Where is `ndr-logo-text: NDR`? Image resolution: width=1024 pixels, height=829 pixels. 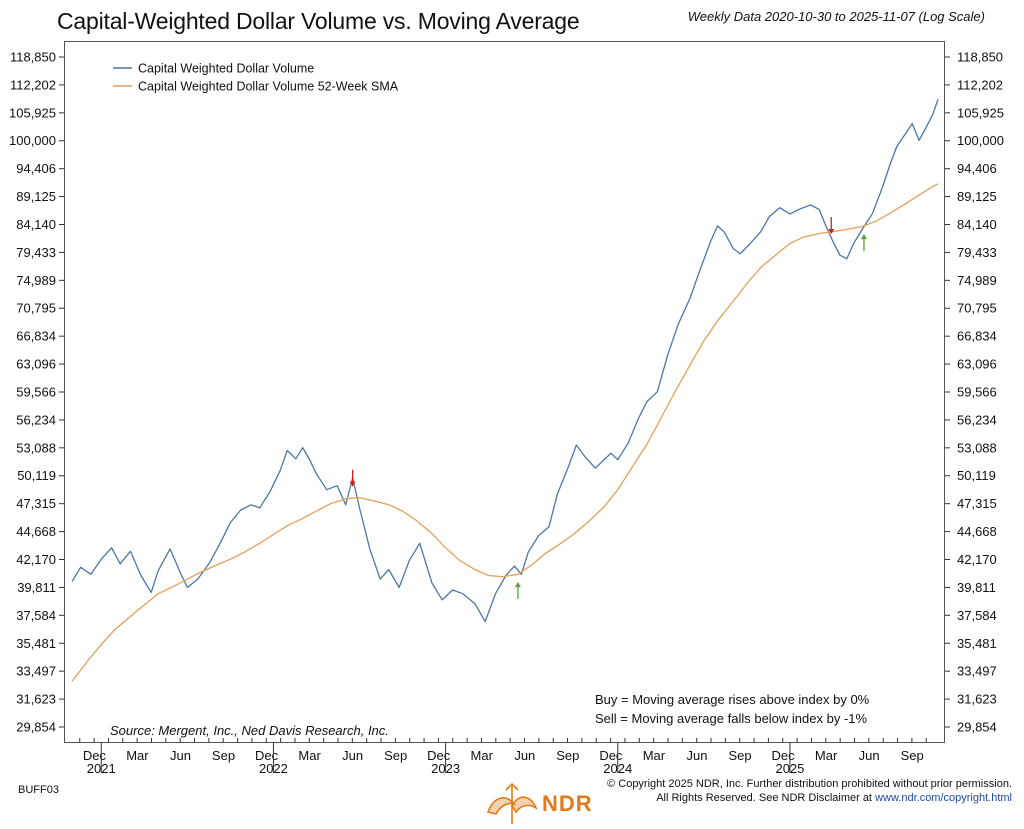
ndr-logo-text: NDR is located at coordinates (567, 803).